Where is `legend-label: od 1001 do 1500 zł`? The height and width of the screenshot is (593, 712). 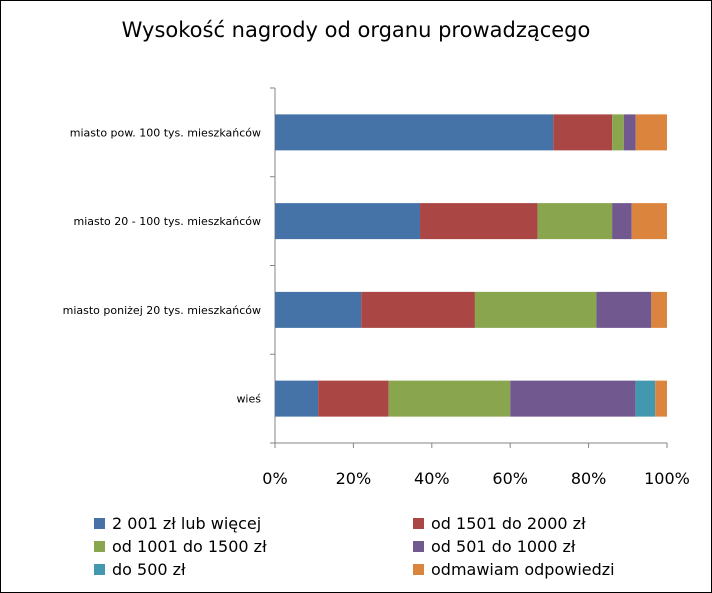
legend-label: od 1001 do 1500 zł is located at coordinates (189, 546).